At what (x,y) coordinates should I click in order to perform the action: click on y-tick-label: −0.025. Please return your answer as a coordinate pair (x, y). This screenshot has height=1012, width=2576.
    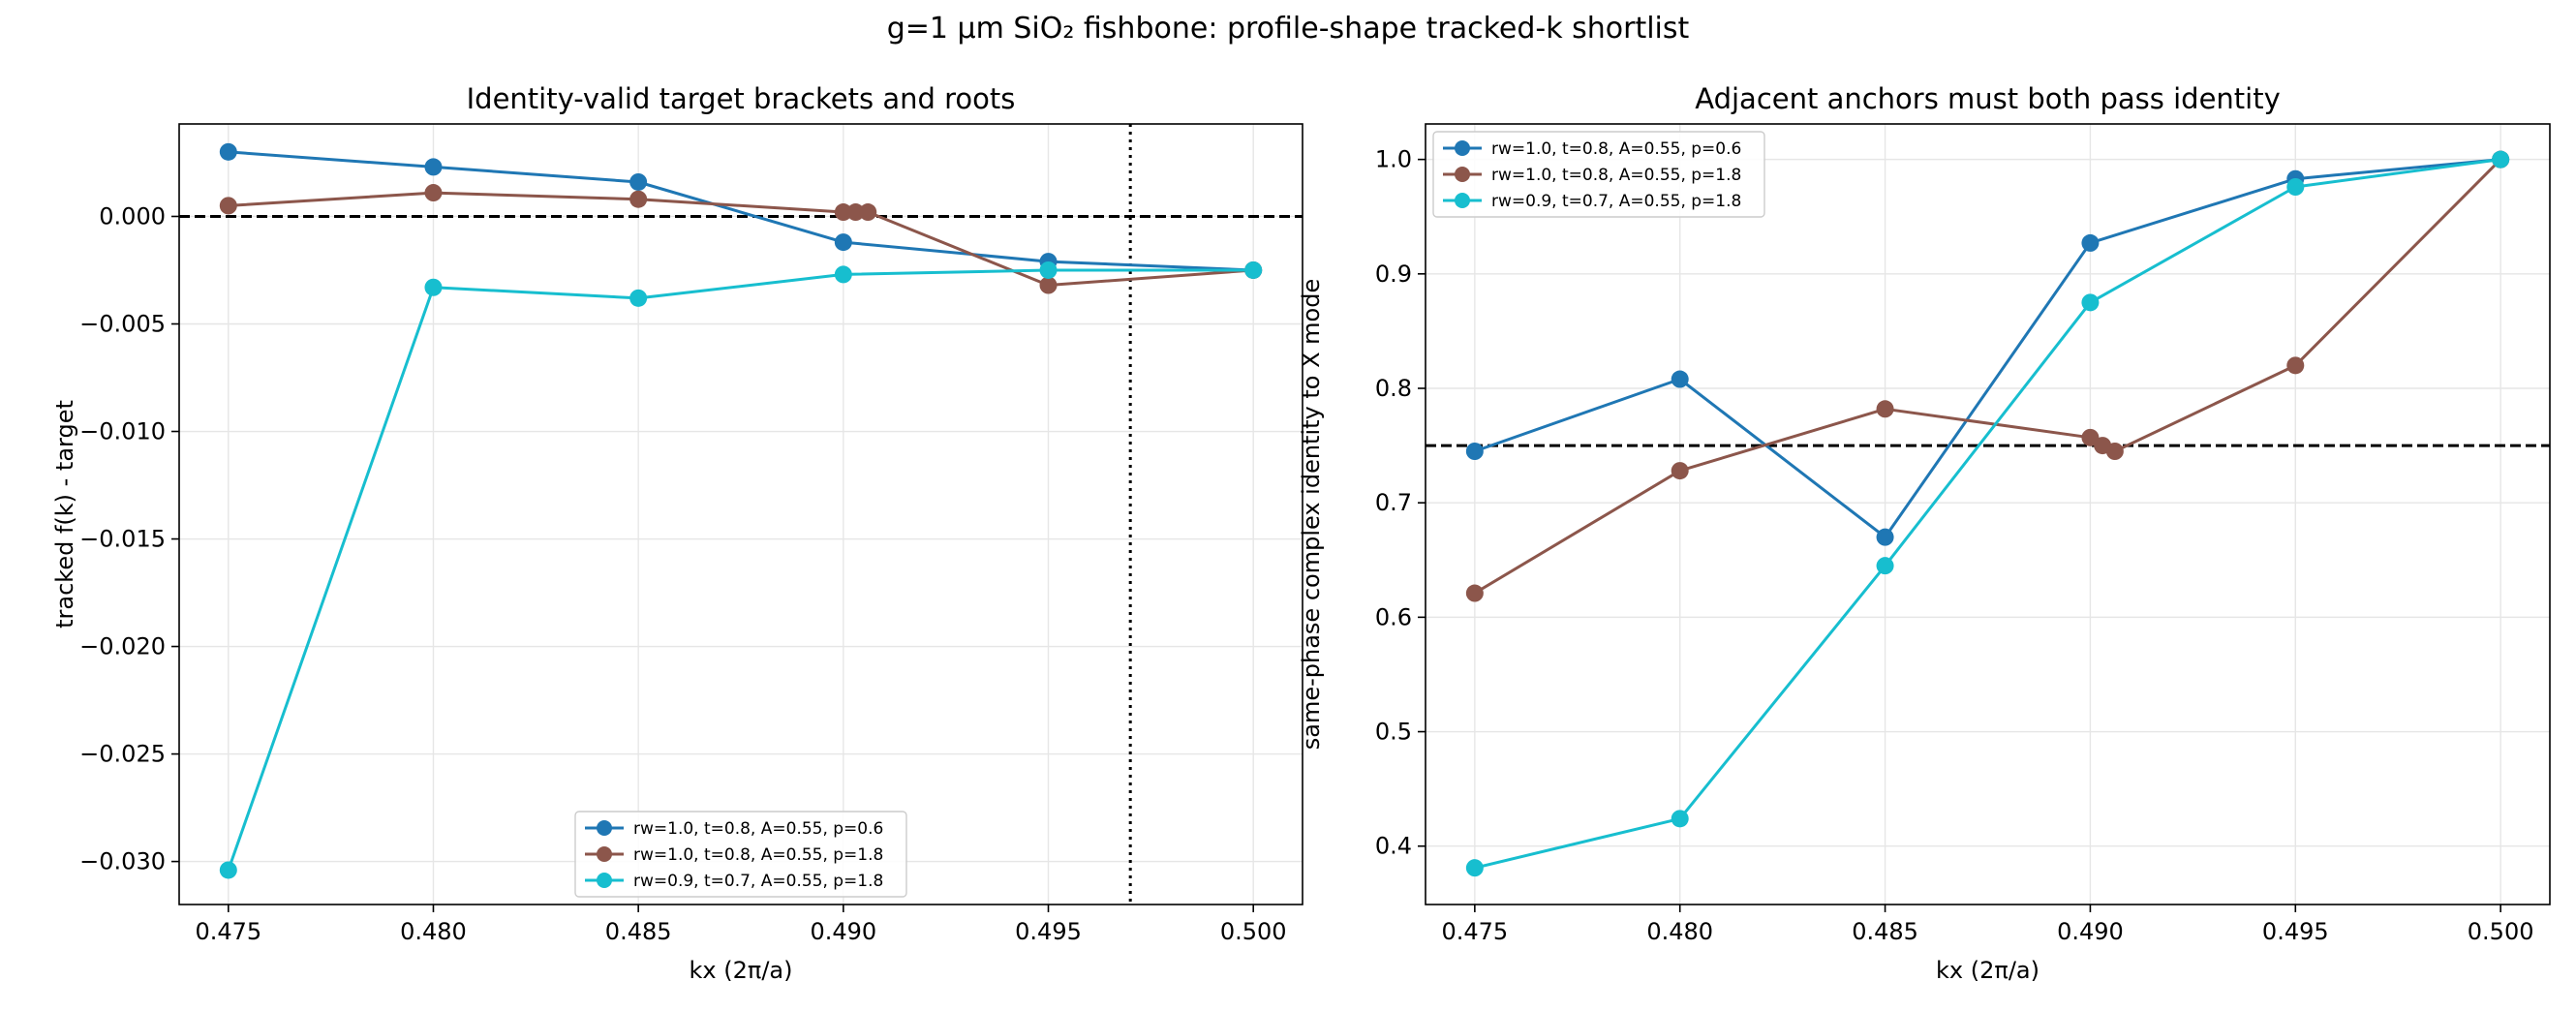
    Looking at the image, I should click on (122, 754).